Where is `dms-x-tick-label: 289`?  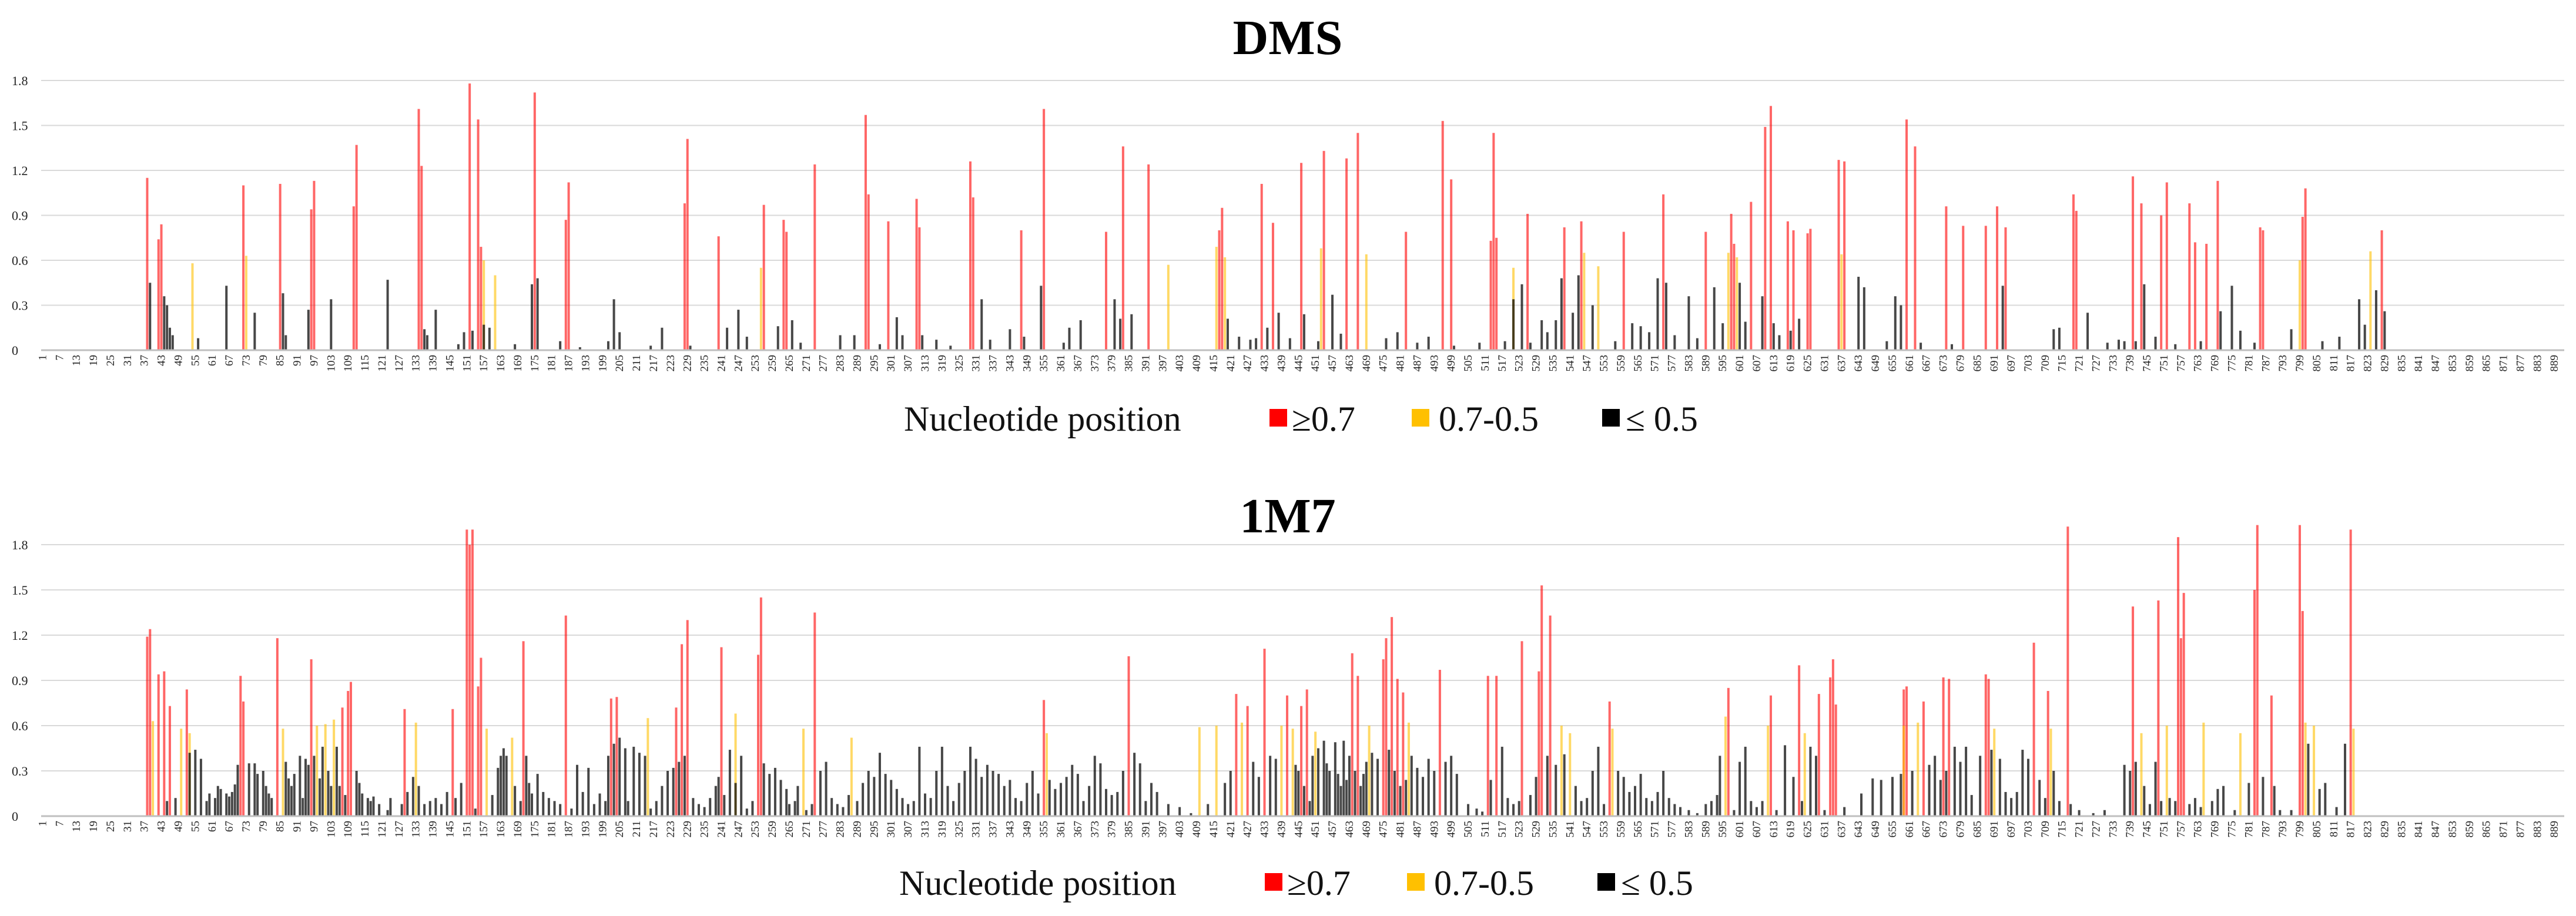
dms-x-tick-label: 289 is located at coordinates (857, 363).